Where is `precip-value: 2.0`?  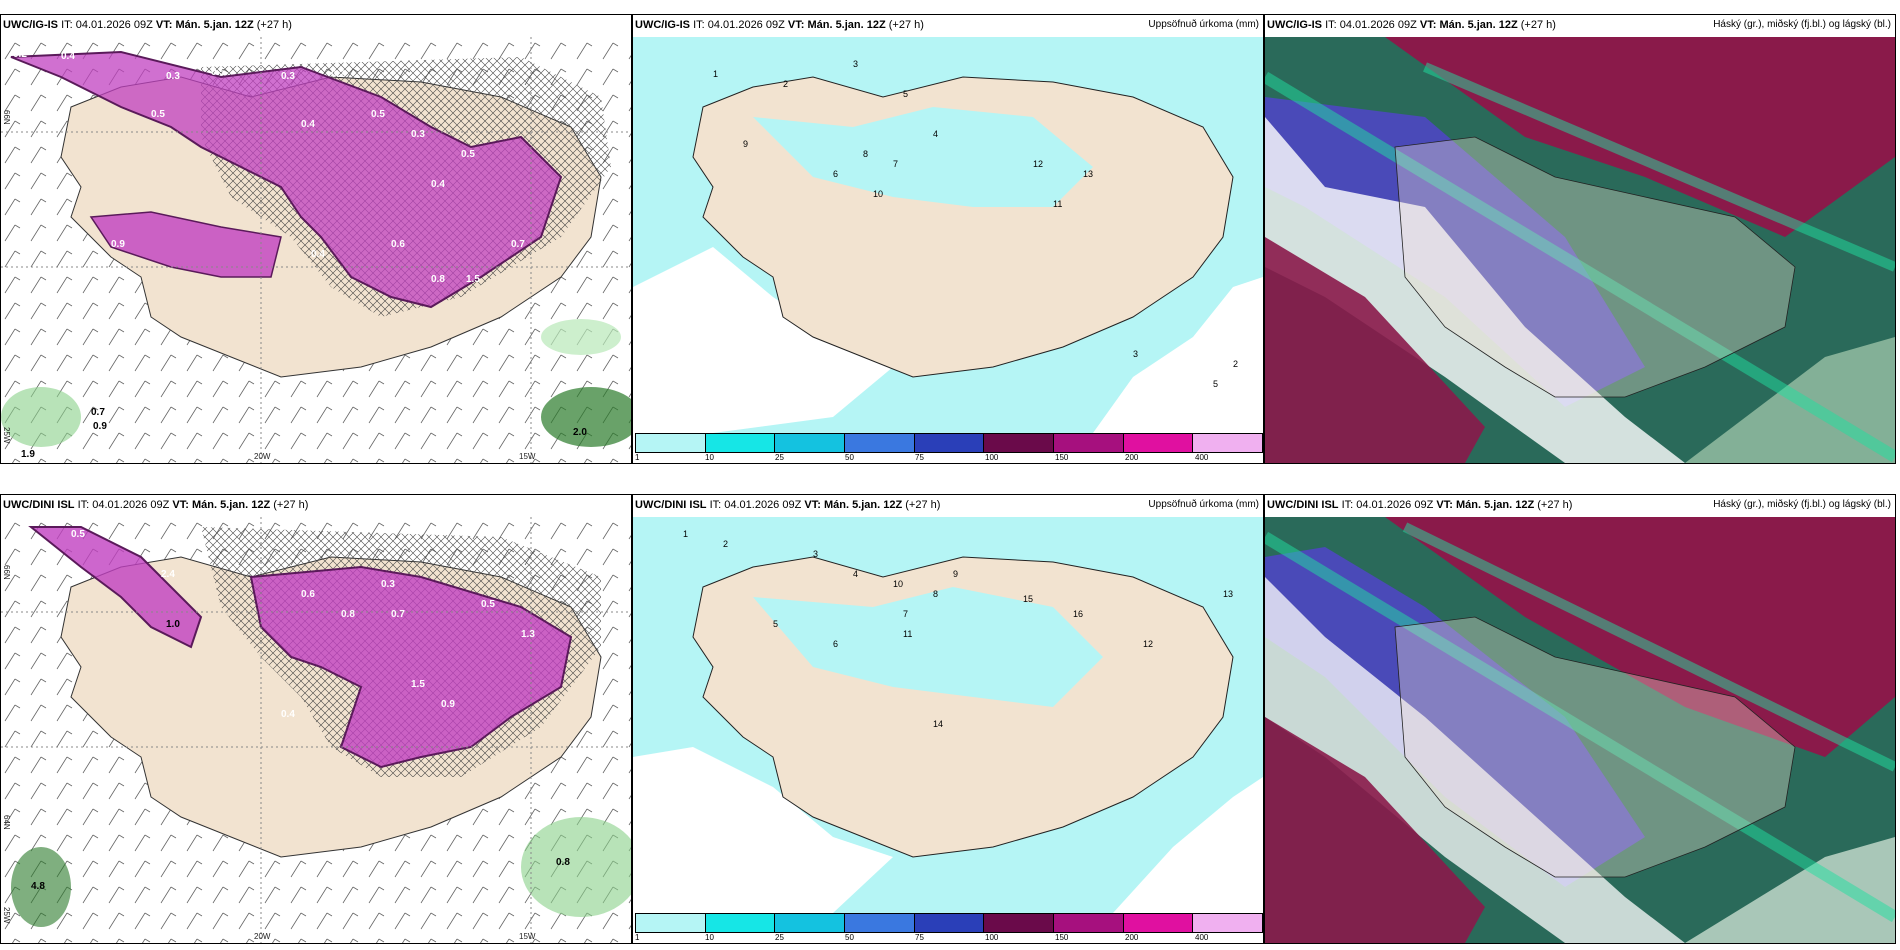
precip-value: 2.0 is located at coordinates (580, 432).